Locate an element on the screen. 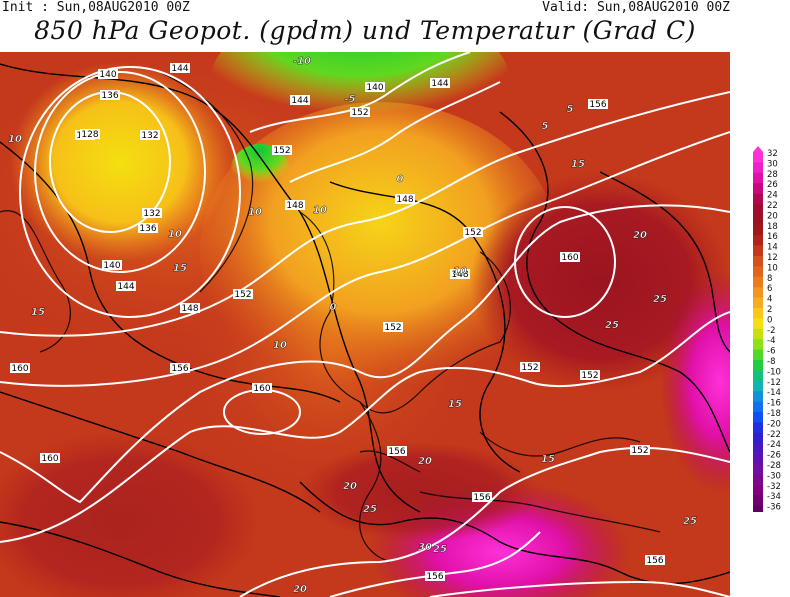 The image size is (790, 597). legend-label: -6 is located at coordinates (771, 352).